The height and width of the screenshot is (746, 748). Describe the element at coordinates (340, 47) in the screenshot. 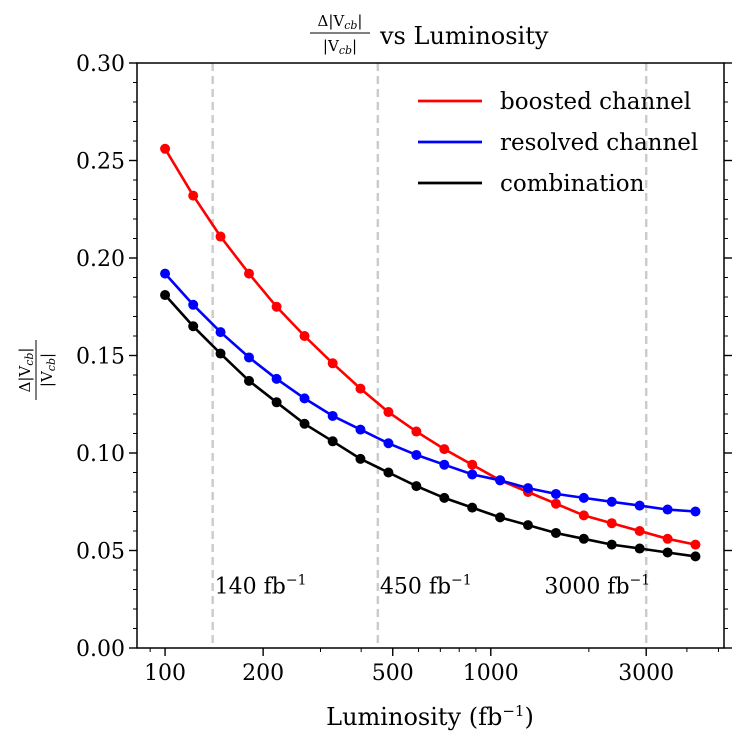

I see `title-denominator: |Vcb|` at that location.